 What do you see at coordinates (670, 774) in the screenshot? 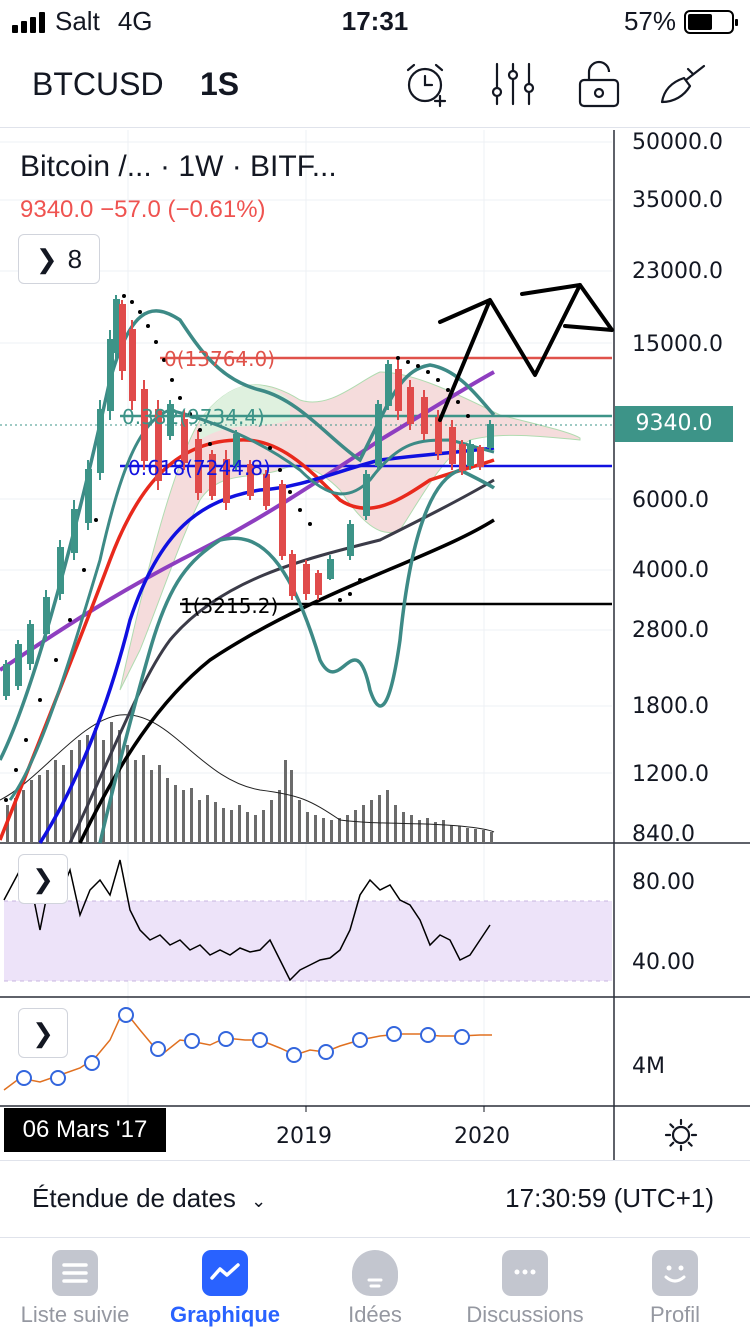
I see `price-axis-label: 1200.0` at bounding box center [670, 774].